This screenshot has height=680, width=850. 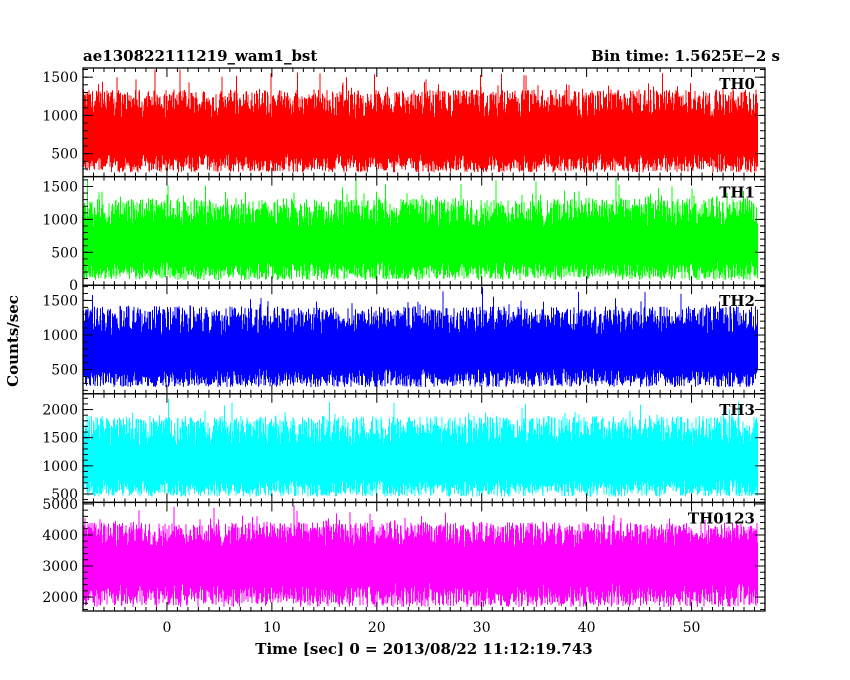 I want to click on panel-label-th0: TH0, so click(x=737, y=84).